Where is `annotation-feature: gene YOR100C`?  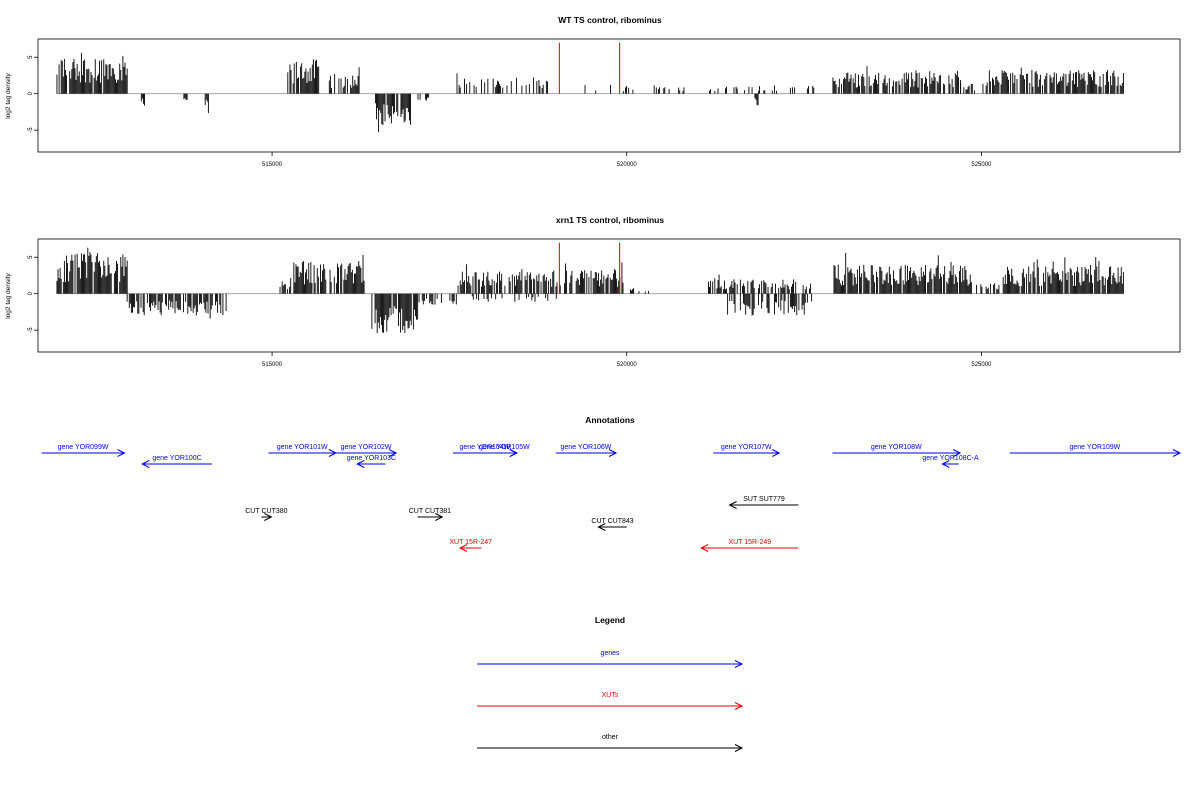
annotation-feature: gene YOR100C is located at coordinates (176, 461).